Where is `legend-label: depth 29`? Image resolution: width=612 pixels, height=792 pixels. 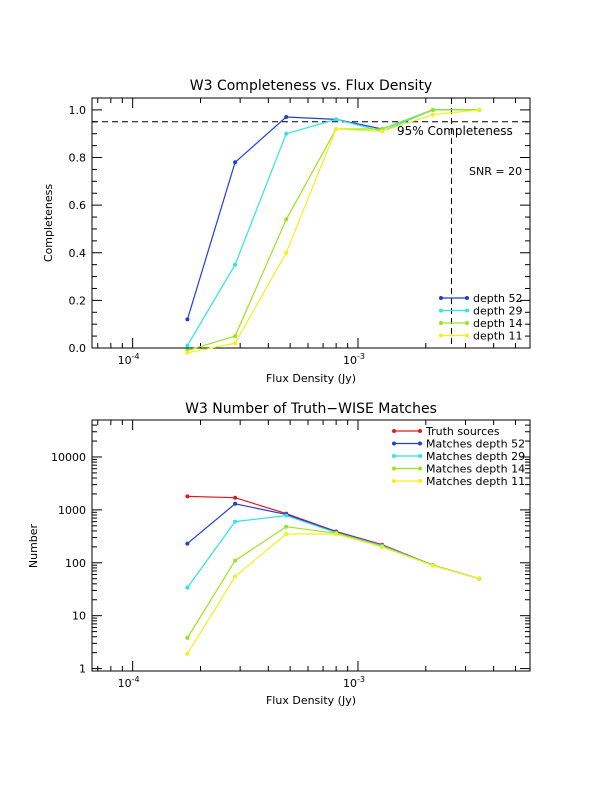 legend-label: depth 29 is located at coordinates (498, 311).